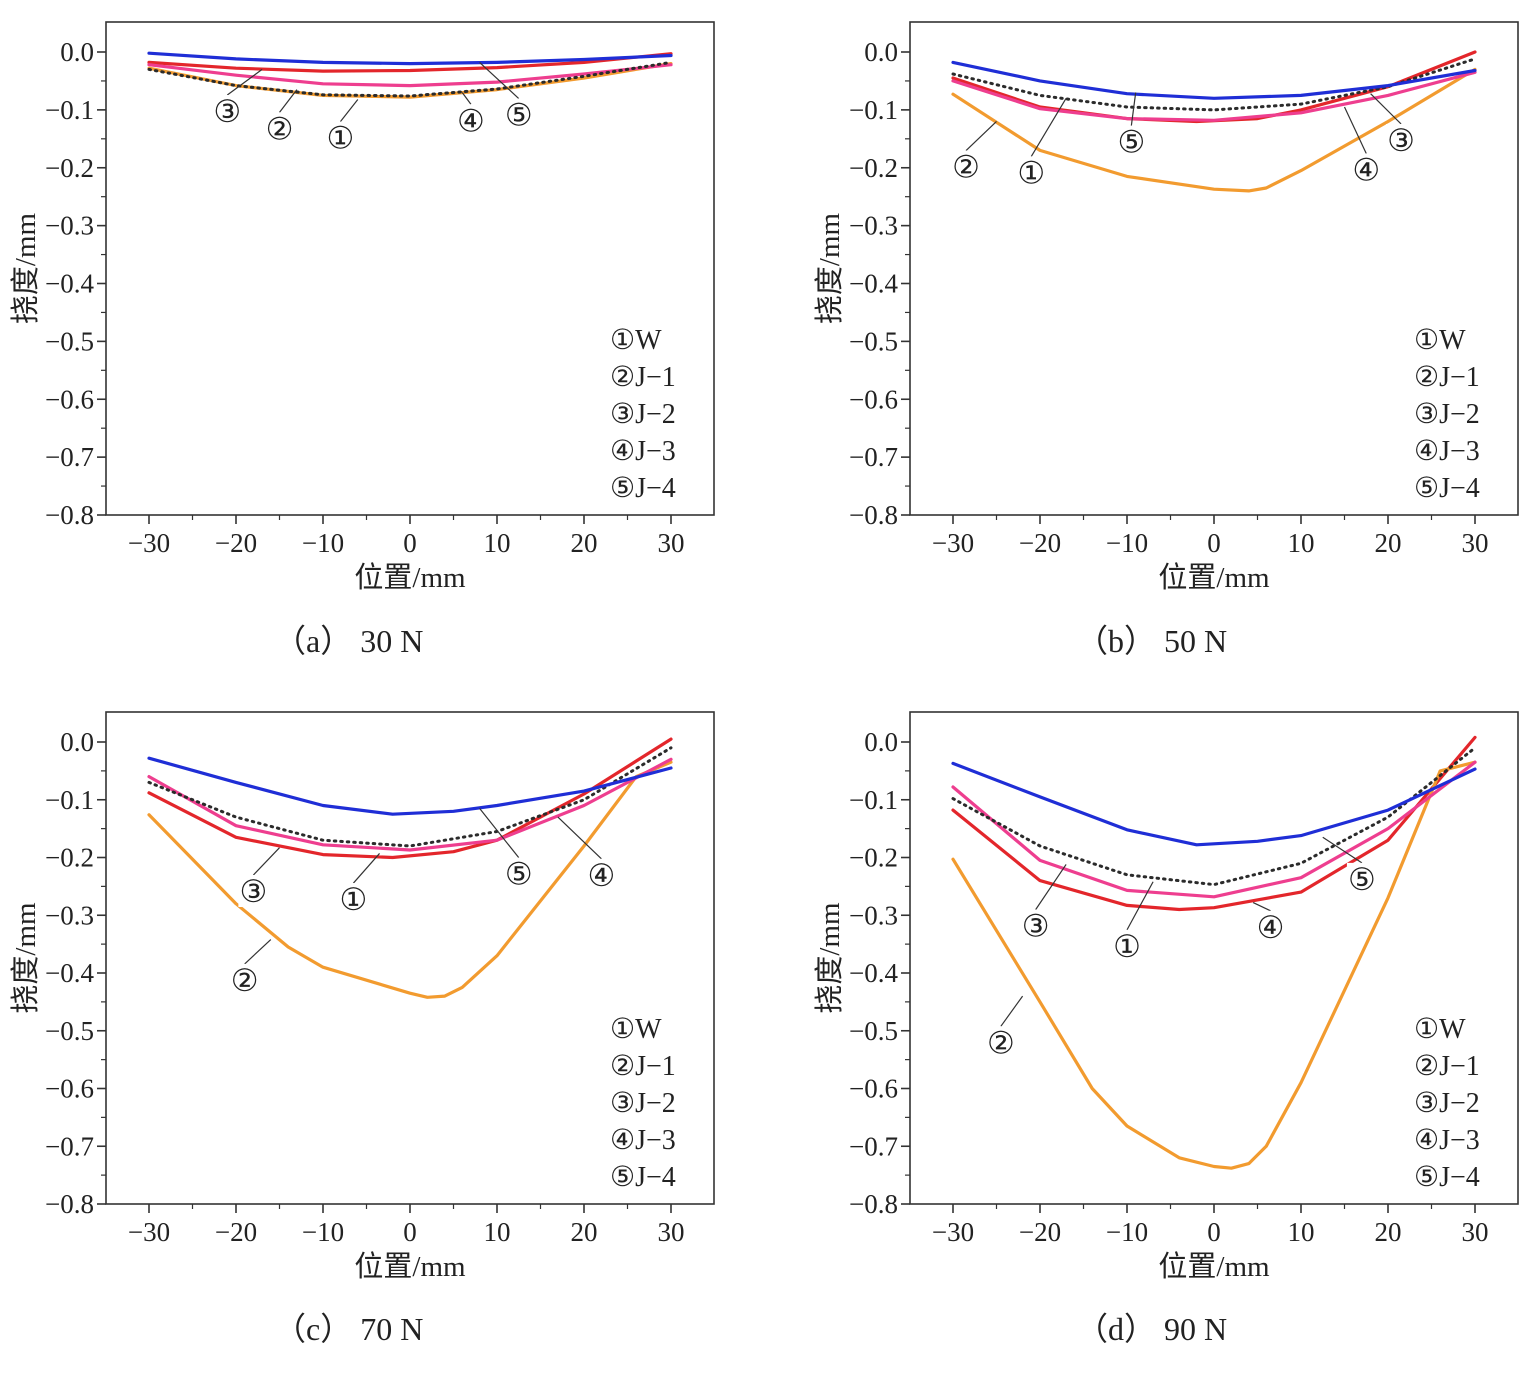 This screenshot has height=1379, width=1522. Describe the element at coordinates (873, 341) in the screenshot. I see `y-tick-label: −0.5` at that location.